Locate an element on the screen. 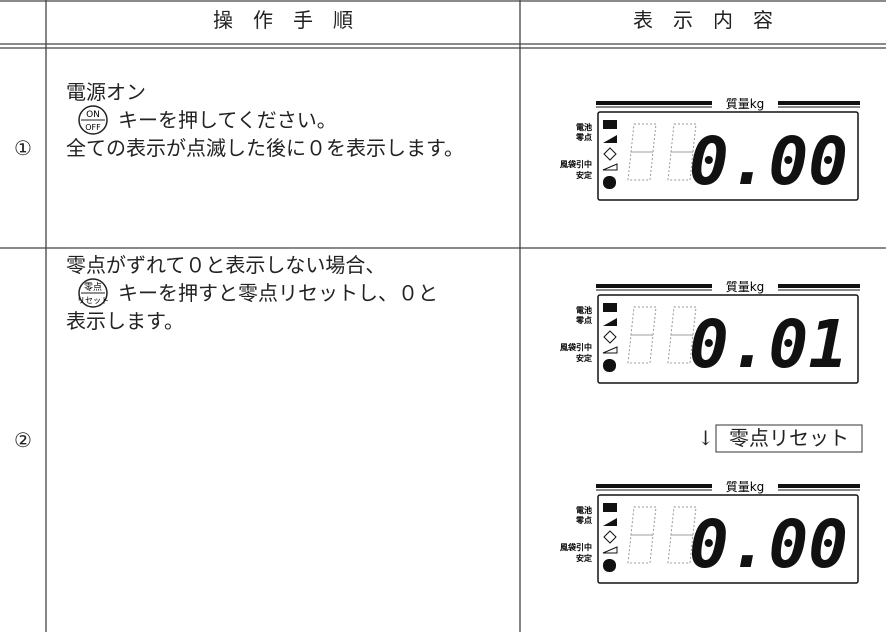 The width and height of the screenshot is (886, 632). step-text: キーを押すと零点リセットし、０と is located at coordinates (278, 293).